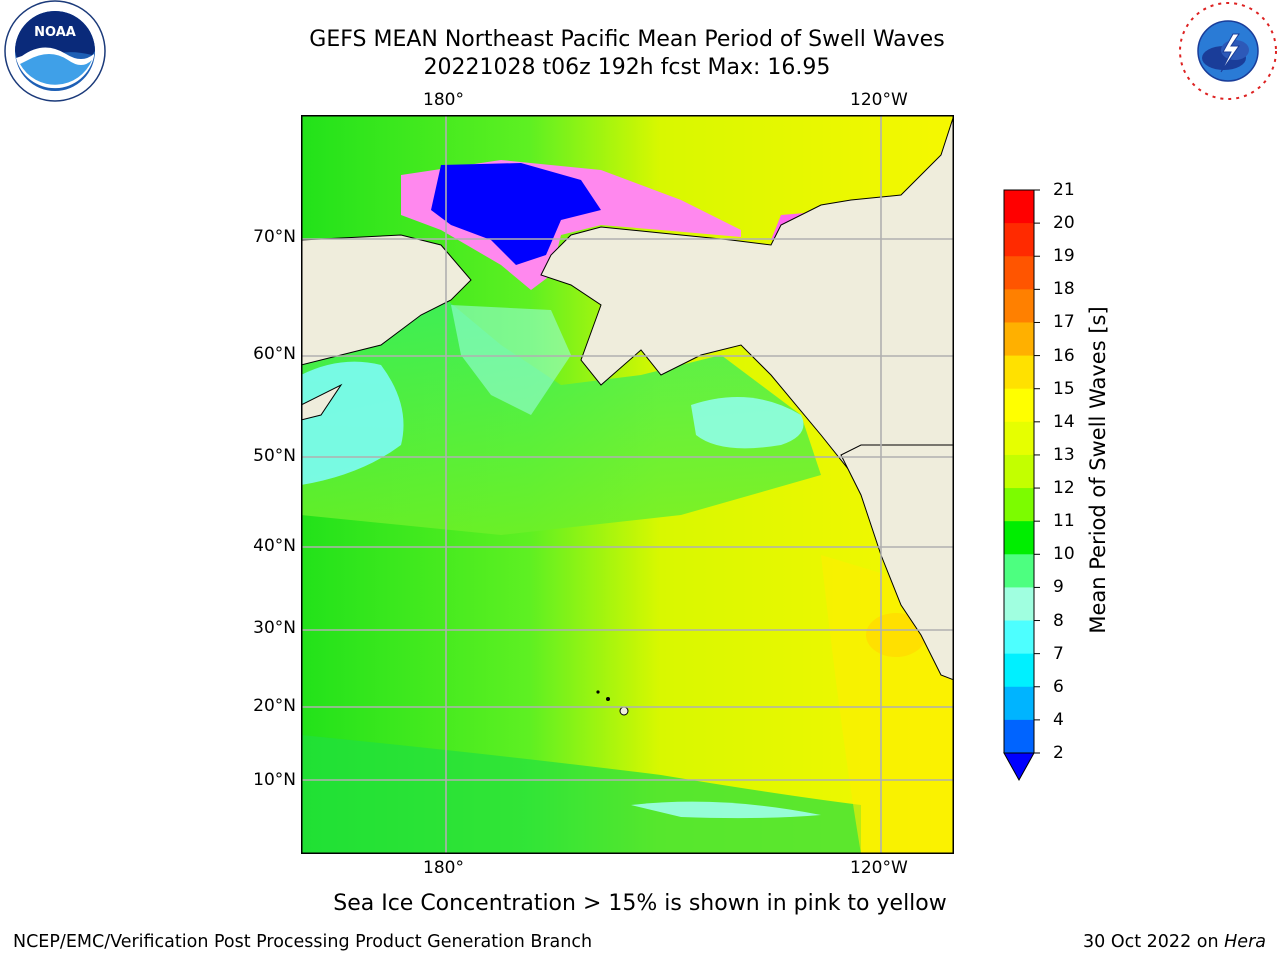 The image size is (1280, 960). Describe the element at coordinates (1064, 488) in the screenshot. I see `colorbar-tick-label: 12` at that location.